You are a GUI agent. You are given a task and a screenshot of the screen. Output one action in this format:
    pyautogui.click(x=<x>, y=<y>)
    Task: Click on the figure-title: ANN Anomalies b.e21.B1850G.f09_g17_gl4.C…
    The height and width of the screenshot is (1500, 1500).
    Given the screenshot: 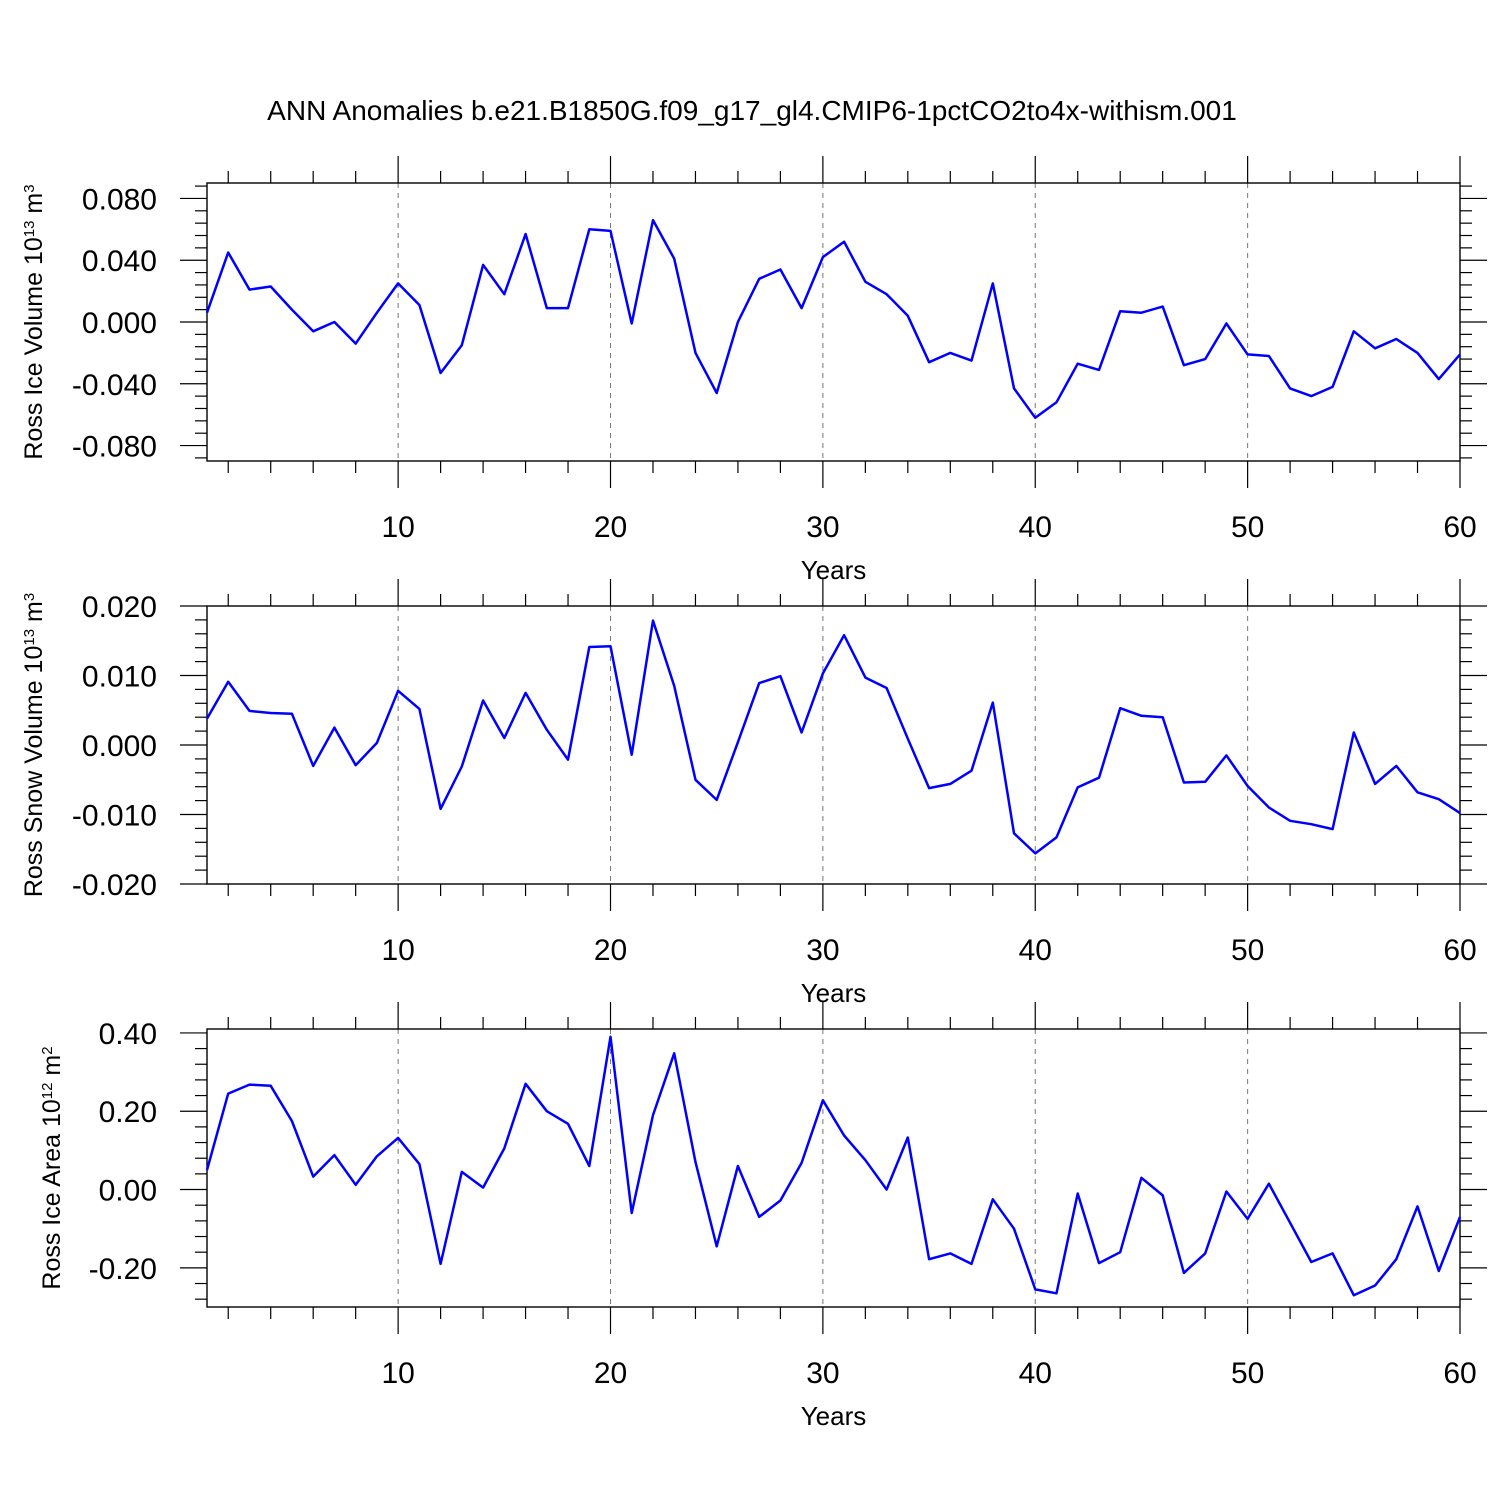 What is the action you would take?
    pyautogui.click(x=752, y=110)
    